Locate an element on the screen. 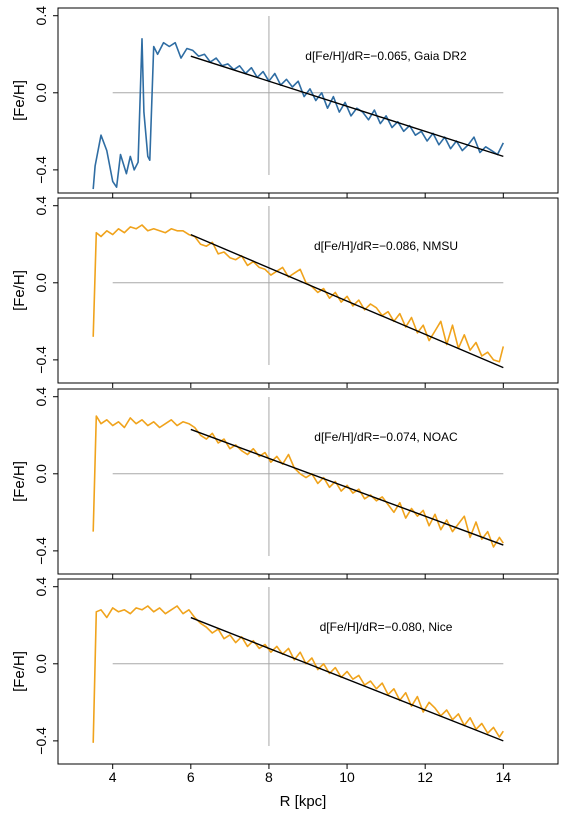 This screenshot has height=816, width=570. x-tick-label: 14 is located at coordinates (504, 777).